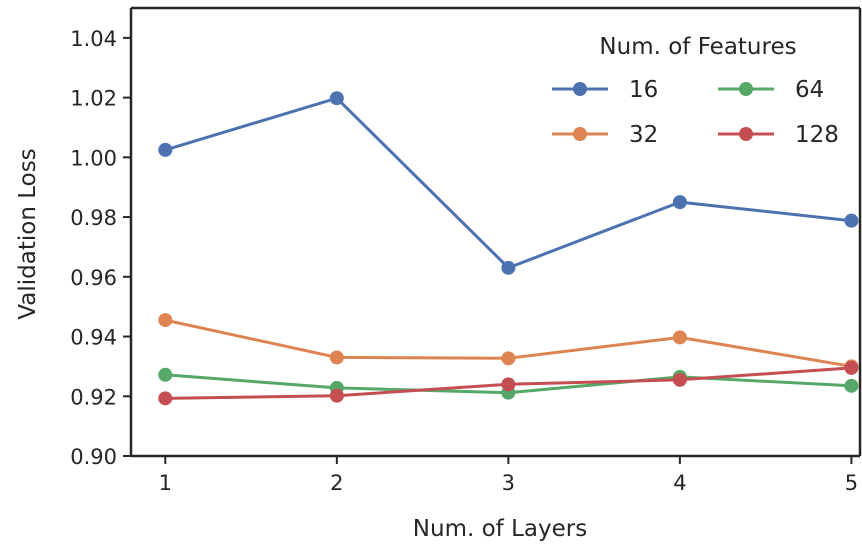 The image size is (862, 545). What do you see at coordinates (695, 91) in the screenshot?
I see `legend: Num. of Features 16 32 64 128` at bounding box center [695, 91].